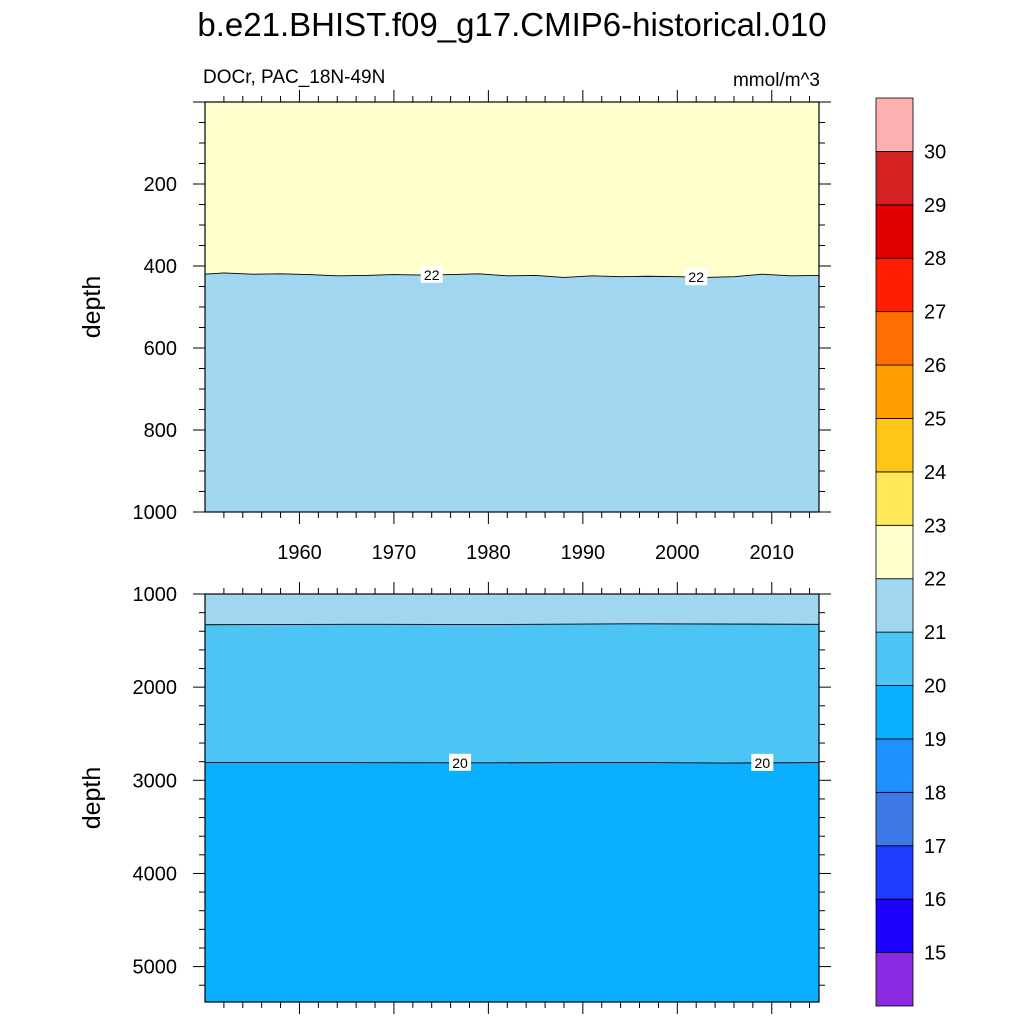  What do you see at coordinates (935, 526) in the screenshot?
I see `colorbar-label: 23` at bounding box center [935, 526].